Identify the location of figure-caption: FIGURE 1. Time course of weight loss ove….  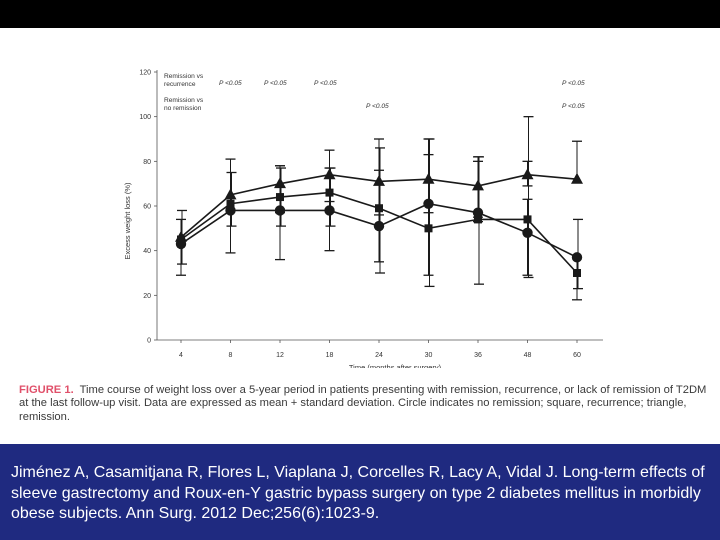
(364, 404).